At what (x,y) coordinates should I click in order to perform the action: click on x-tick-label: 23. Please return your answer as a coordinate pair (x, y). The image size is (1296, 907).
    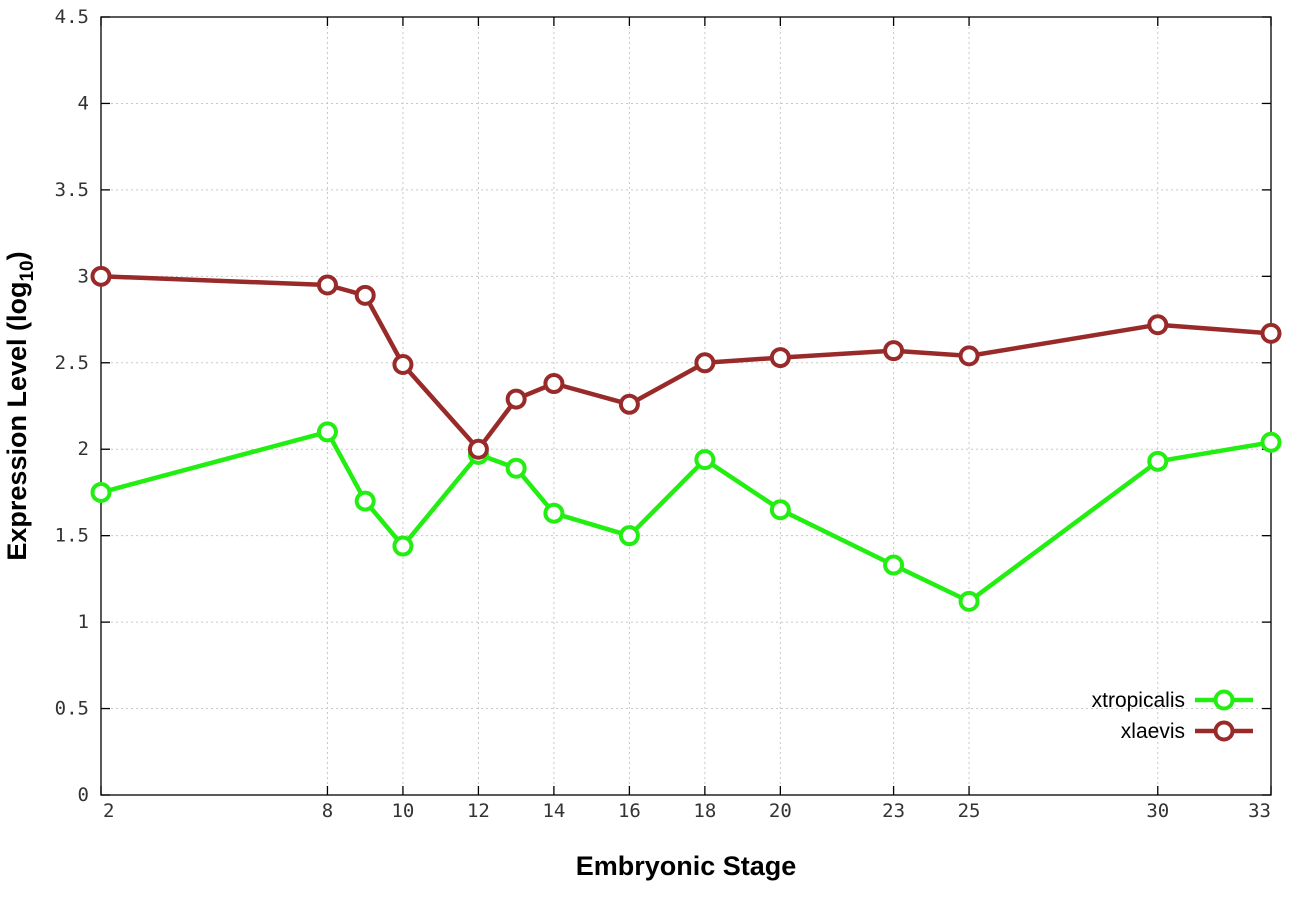
    Looking at the image, I should click on (893, 811).